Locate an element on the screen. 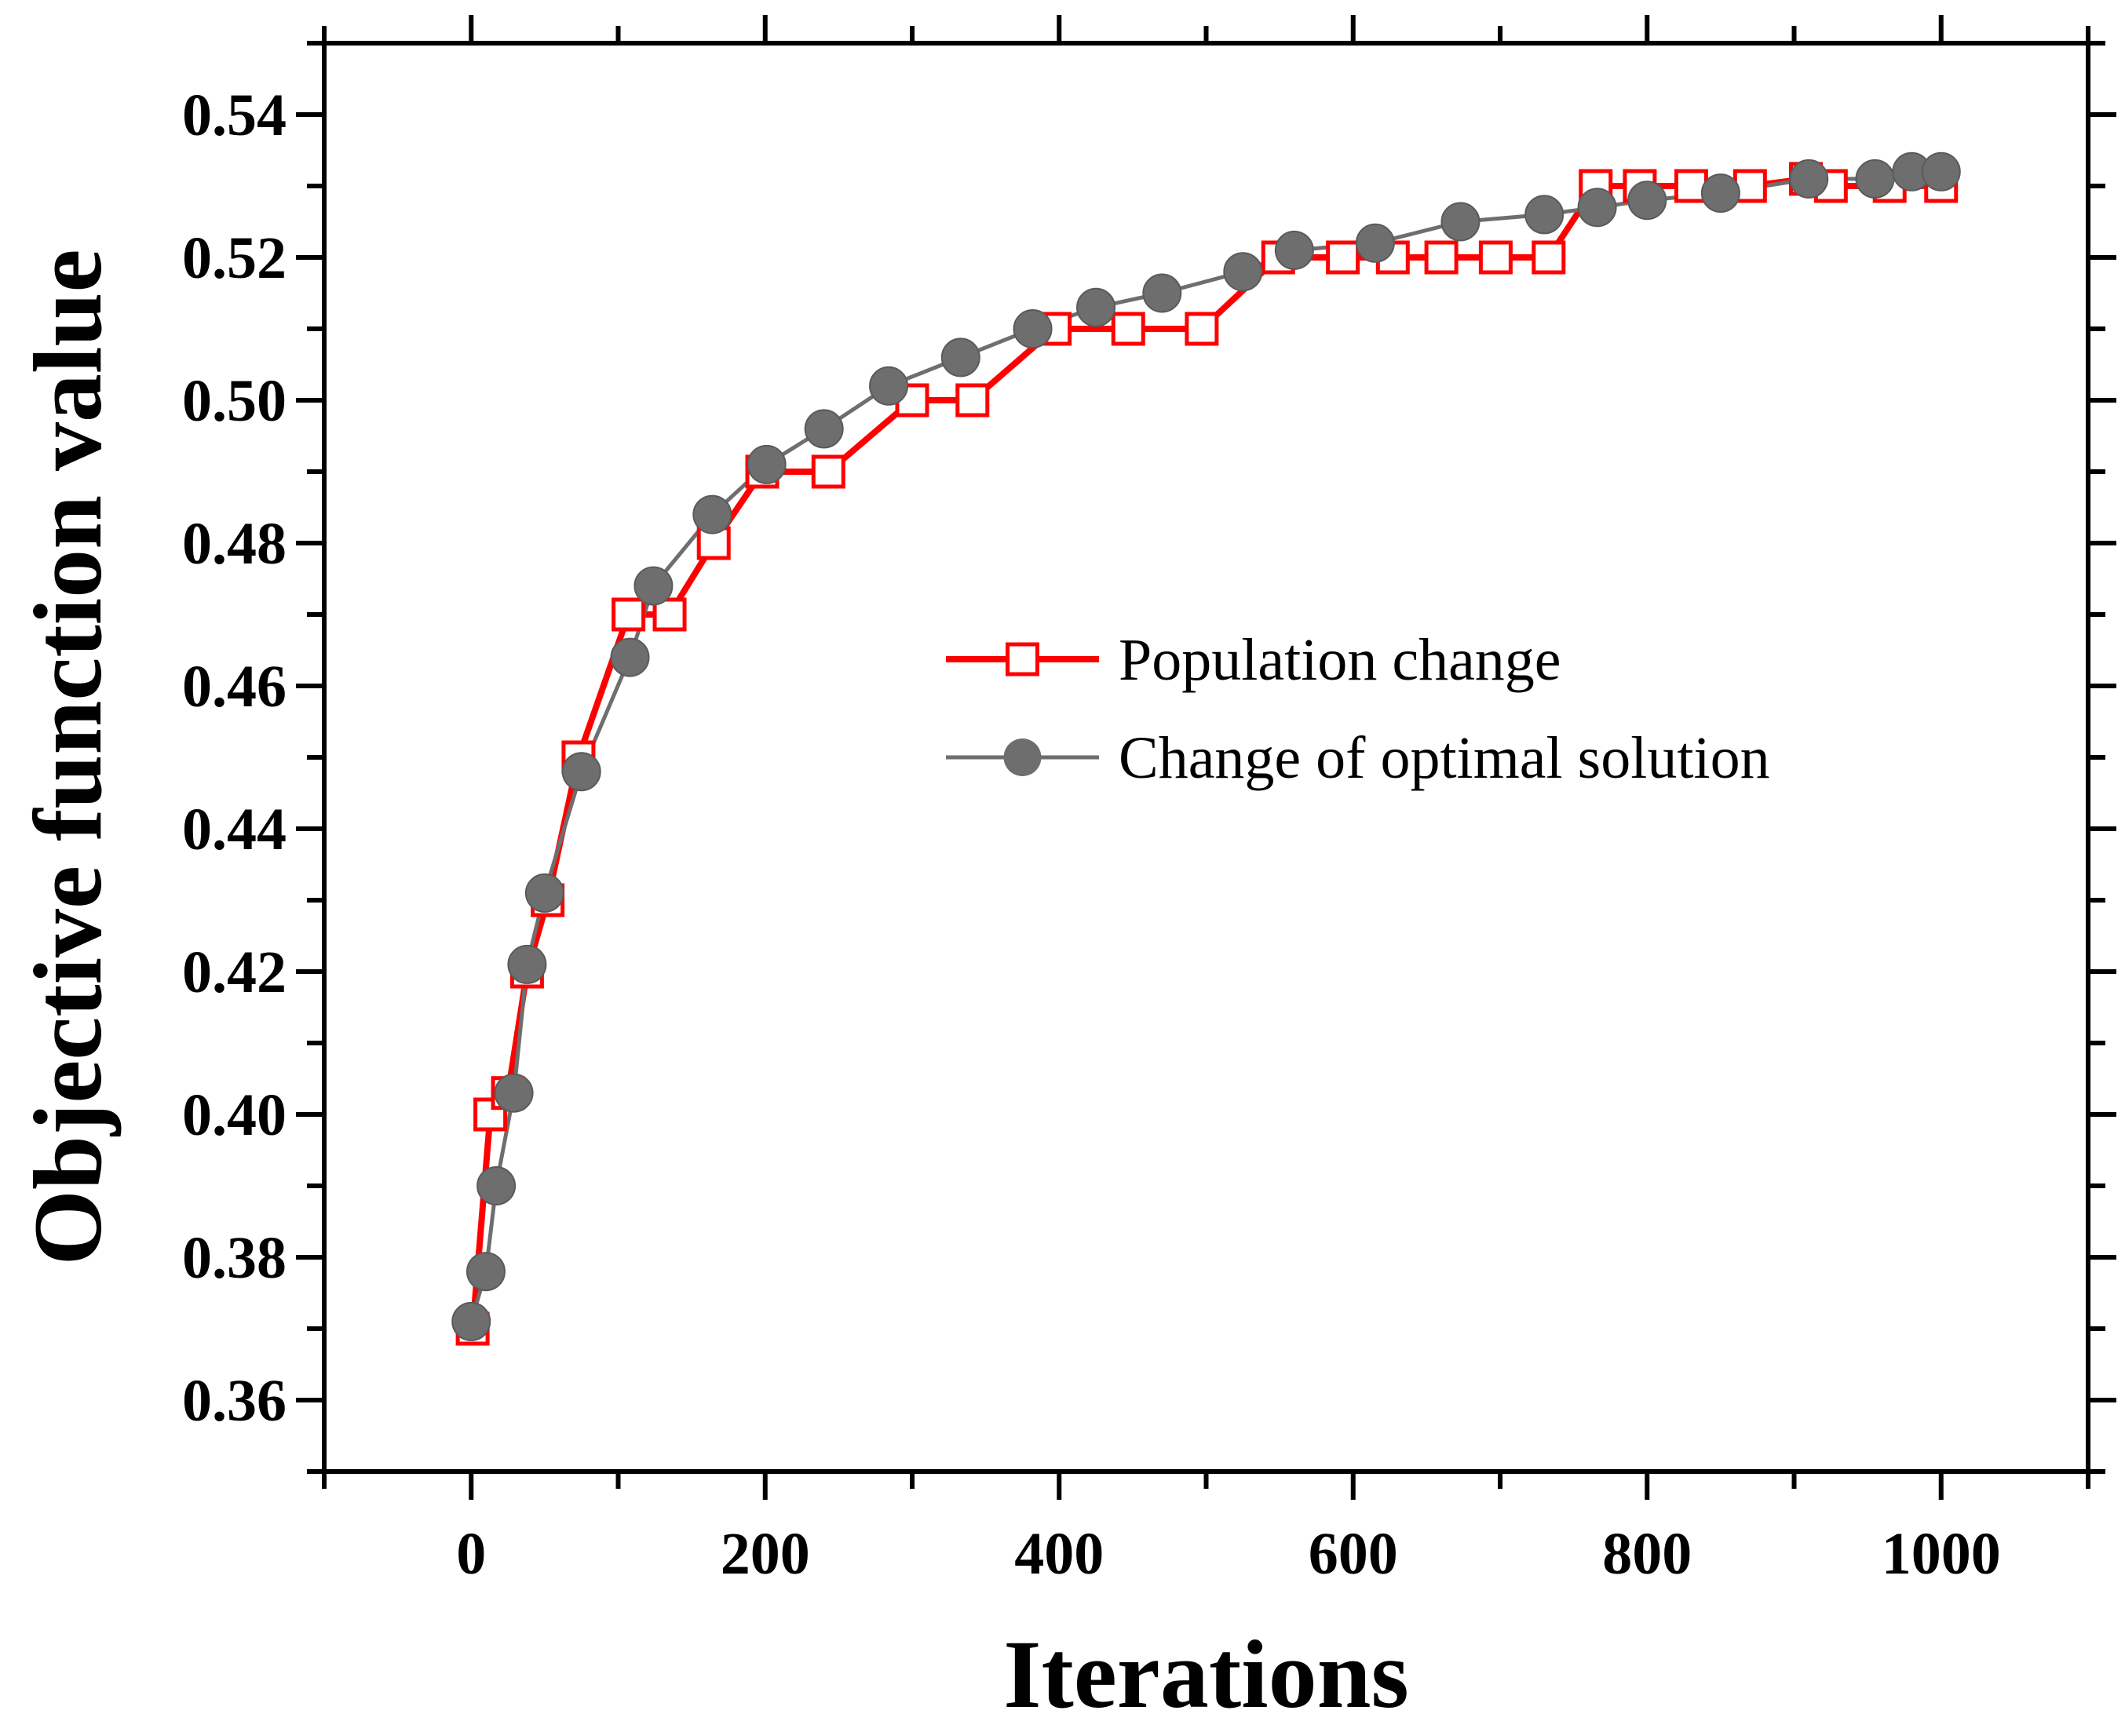  x-tick-label: 0 is located at coordinates (471, 1554).